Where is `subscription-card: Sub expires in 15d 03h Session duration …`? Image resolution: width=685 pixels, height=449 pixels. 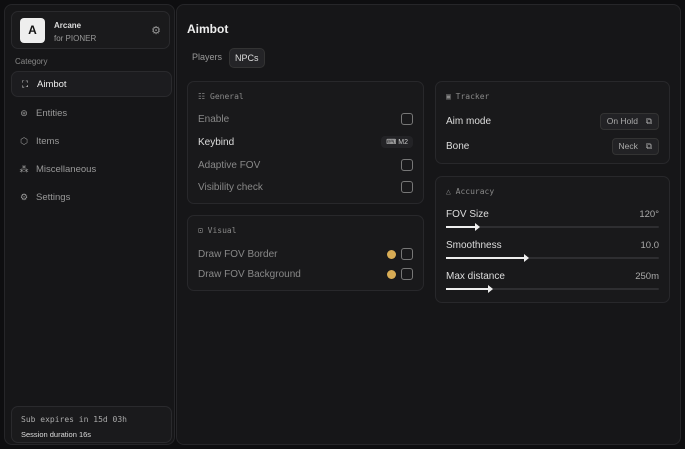
subscription-card: Sub expires in 15d 03h Session duration … is located at coordinates (91, 424).